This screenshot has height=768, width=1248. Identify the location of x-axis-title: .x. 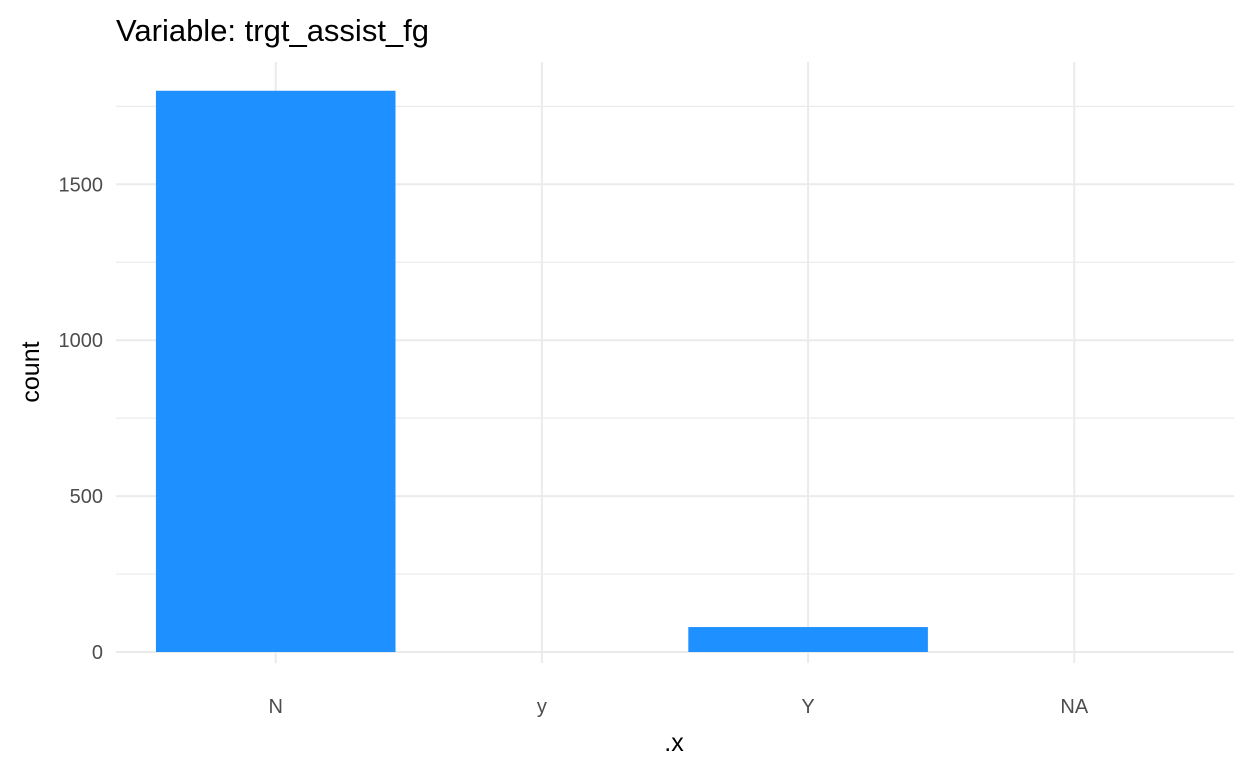
(674, 743).